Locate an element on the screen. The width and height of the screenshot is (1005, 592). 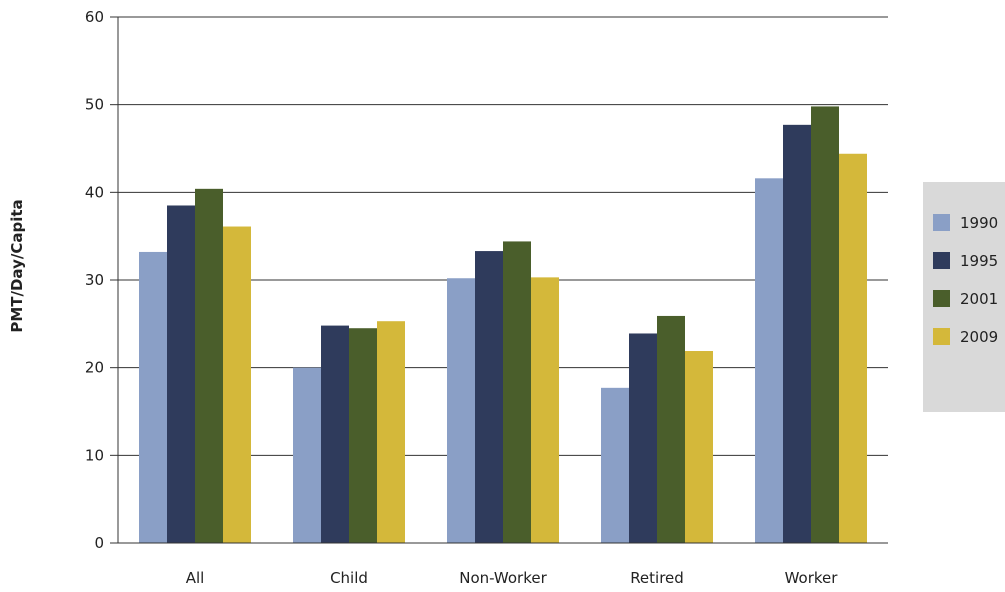
bar-non-worker-1990 is located at coordinates (461, 410).